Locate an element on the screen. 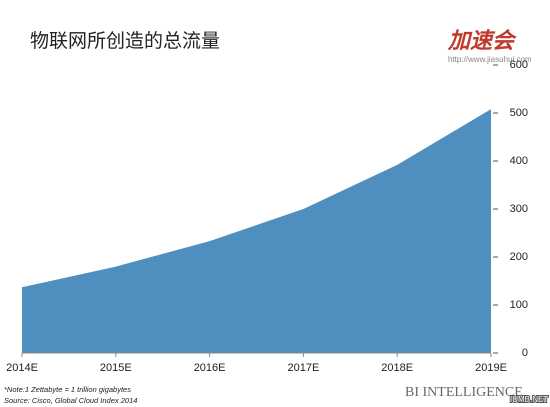 The height and width of the screenshot is (407, 550). y-tick-label: 600 is located at coordinates (519, 65).